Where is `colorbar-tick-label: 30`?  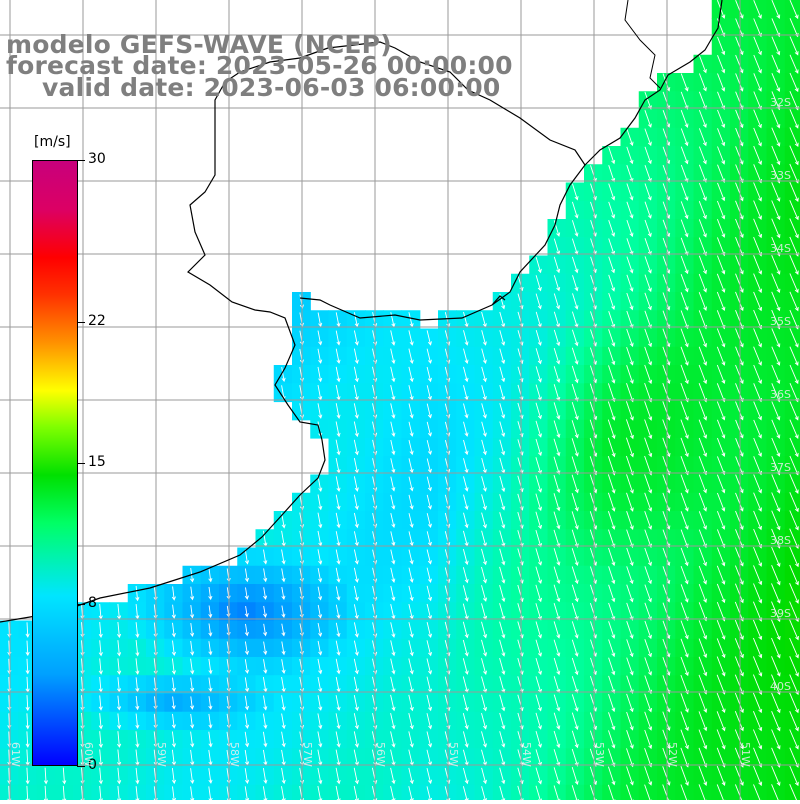 colorbar-tick-label: 30 is located at coordinates (97, 159).